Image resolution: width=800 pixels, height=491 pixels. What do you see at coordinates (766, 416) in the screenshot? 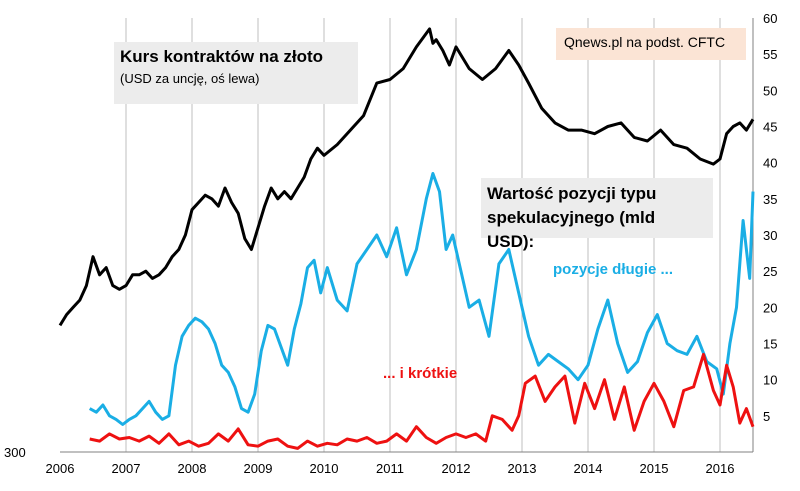
I see `y-tick-5: 5` at bounding box center [766, 416].